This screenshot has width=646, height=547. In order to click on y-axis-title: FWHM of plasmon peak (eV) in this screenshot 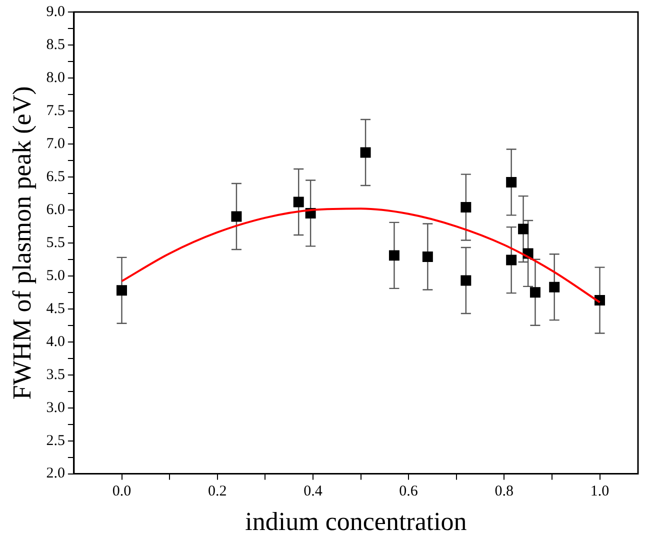, I will do `click(21, 243)`.